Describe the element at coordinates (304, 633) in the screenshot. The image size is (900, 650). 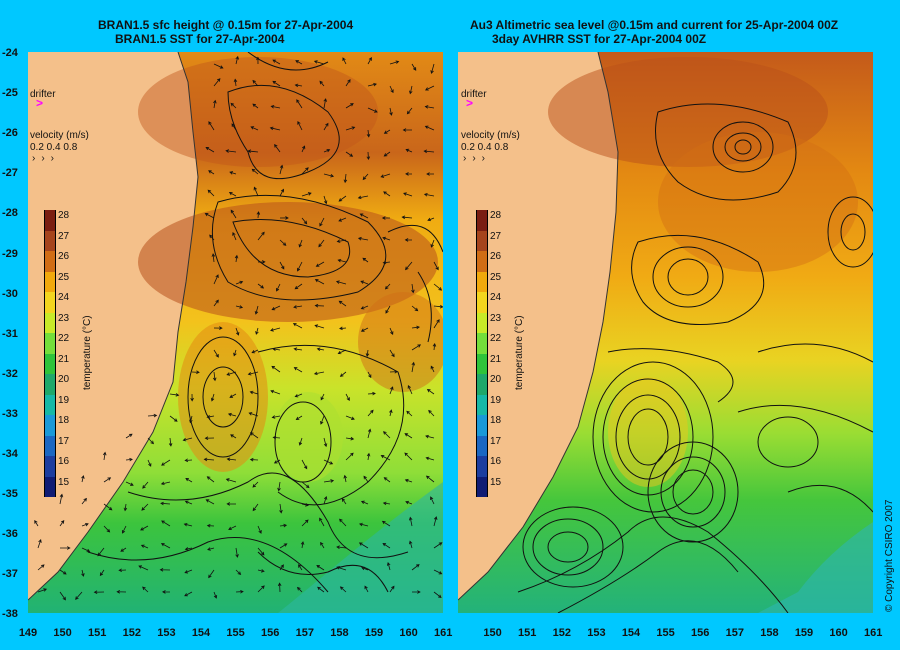
I see `x-tick-label: 157` at that location.